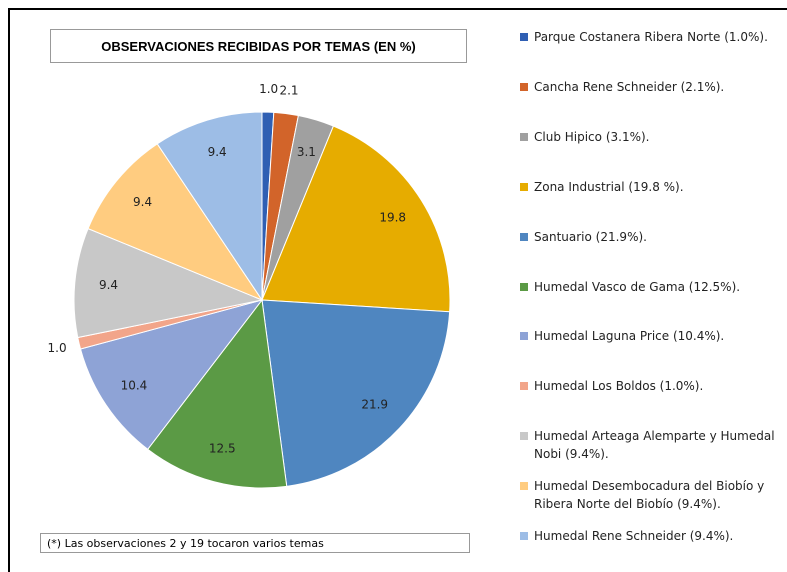 The image size is (787, 572). I want to click on legend-item: Humedal Laguna Price (10.4%)., so click(651, 336).